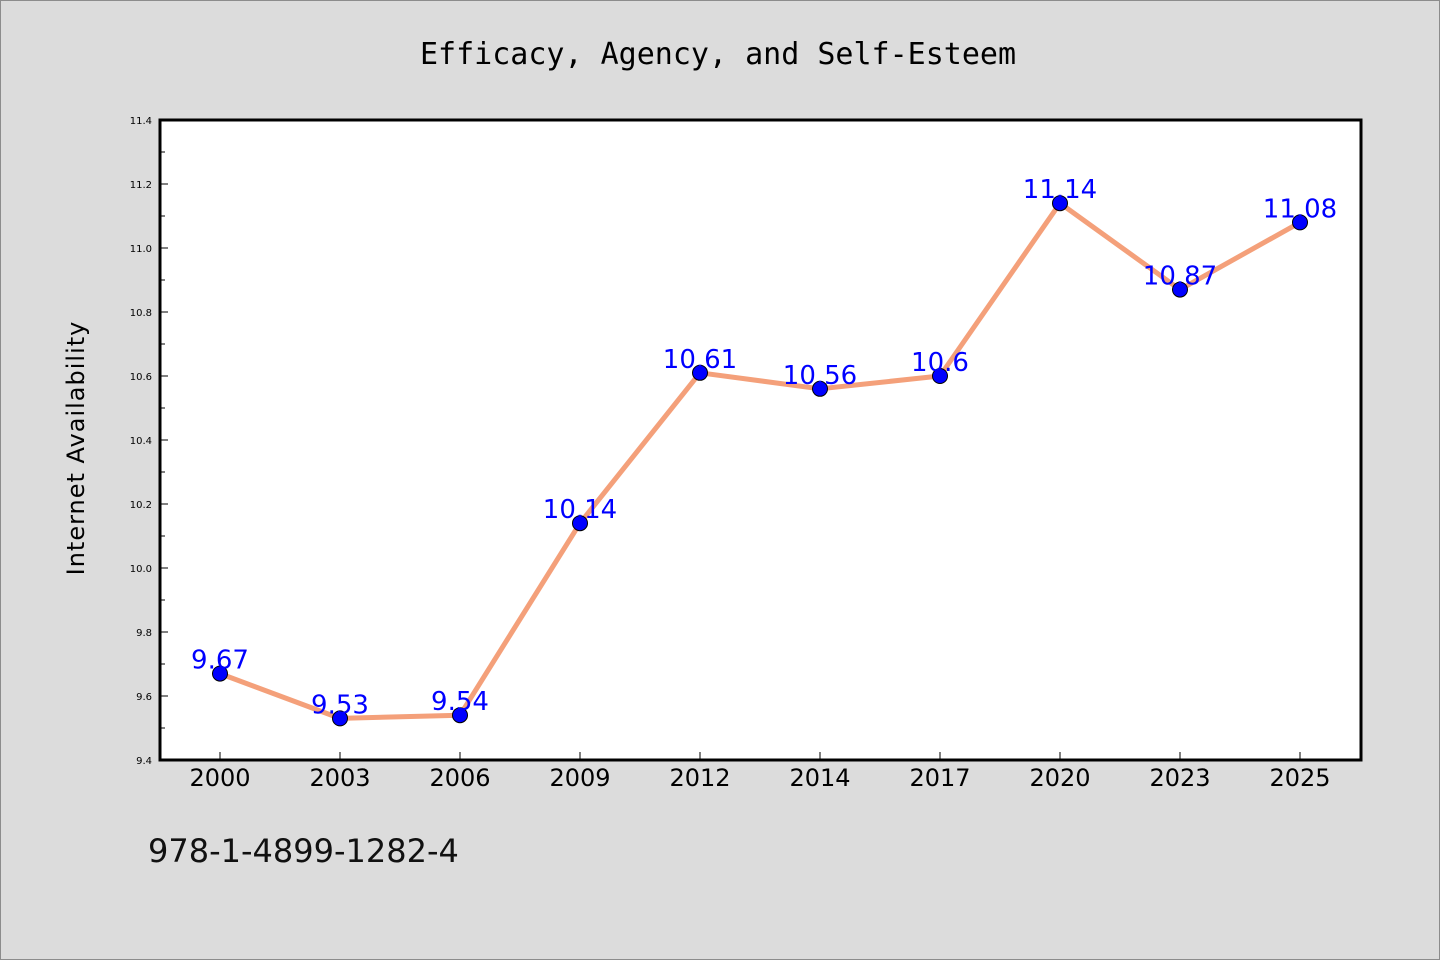 The image size is (1440, 960). What do you see at coordinates (141, 121) in the screenshot?
I see `y-tick-label: 11.4` at bounding box center [141, 121].